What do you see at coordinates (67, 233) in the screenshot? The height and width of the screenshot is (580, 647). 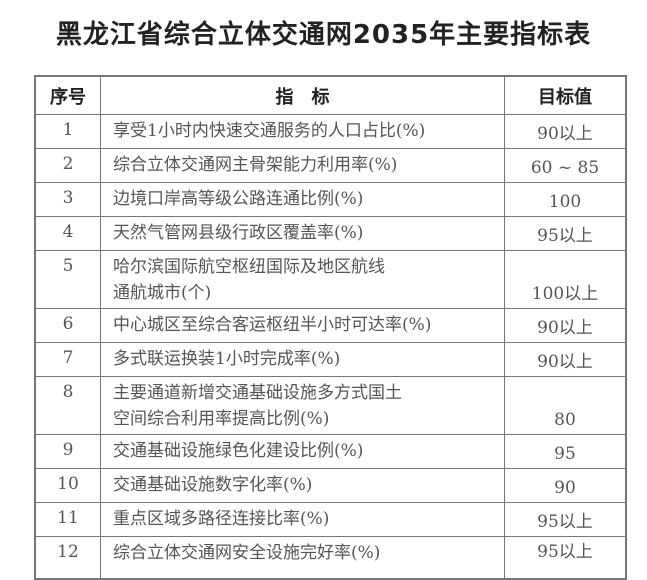 I see `row-number: 4` at bounding box center [67, 233].